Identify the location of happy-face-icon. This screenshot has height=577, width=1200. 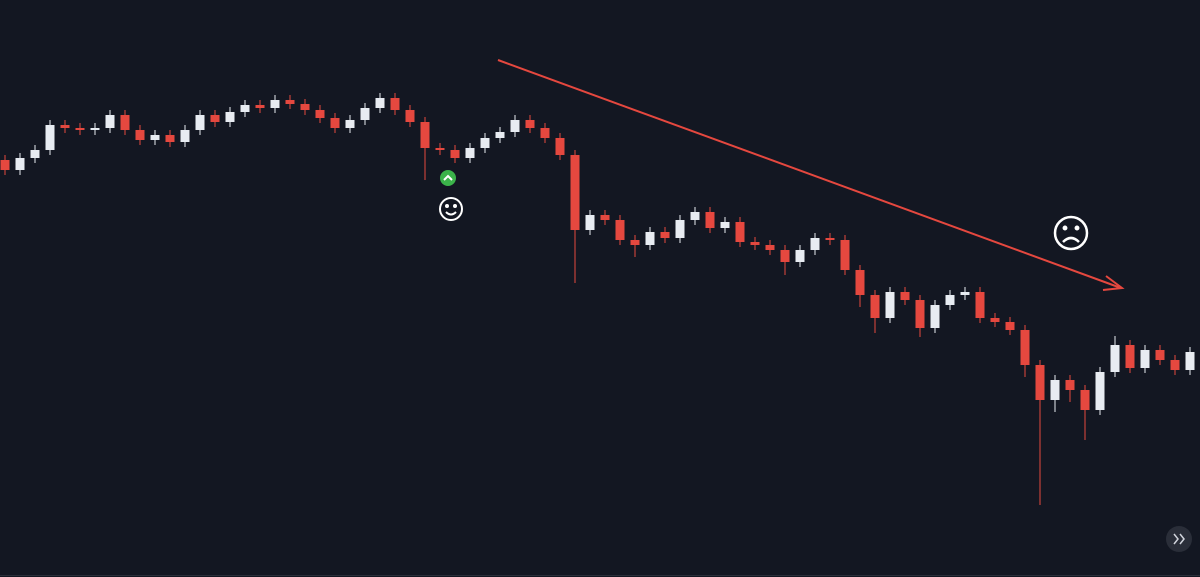
(451, 209).